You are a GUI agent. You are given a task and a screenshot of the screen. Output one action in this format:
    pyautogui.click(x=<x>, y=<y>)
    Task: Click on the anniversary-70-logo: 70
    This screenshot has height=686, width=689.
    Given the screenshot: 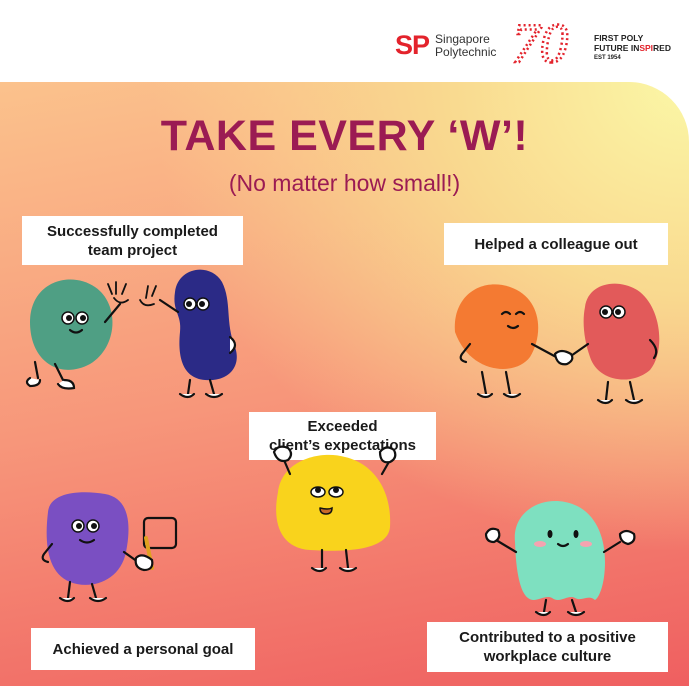 What is the action you would take?
    pyautogui.click(x=540, y=44)
    